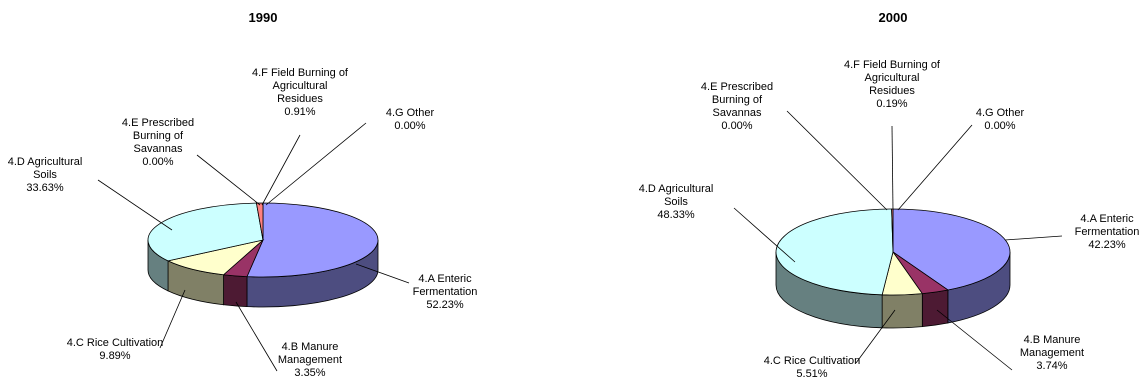 The height and width of the screenshot is (388, 1143). I want to click on slice-label-4: 4.D Agricultural Soils 33.63%, so click(45, 175).